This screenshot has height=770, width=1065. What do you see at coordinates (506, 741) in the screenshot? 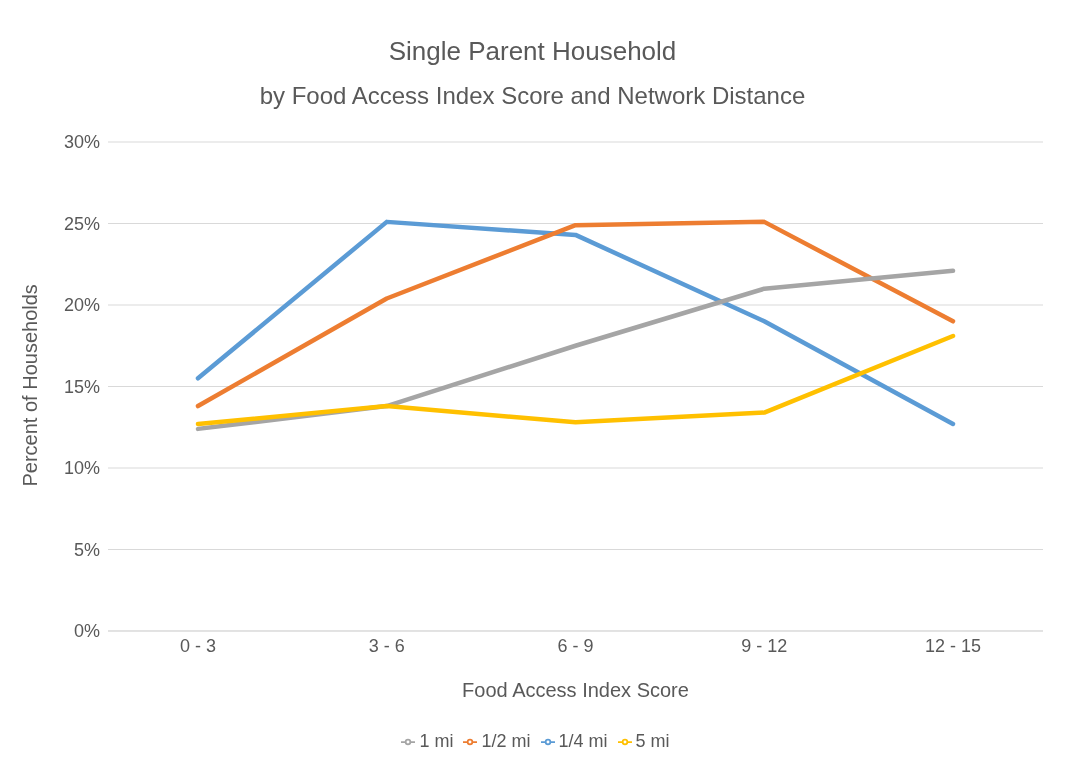
I see `legend-label: 1/2 mi` at bounding box center [506, 741].